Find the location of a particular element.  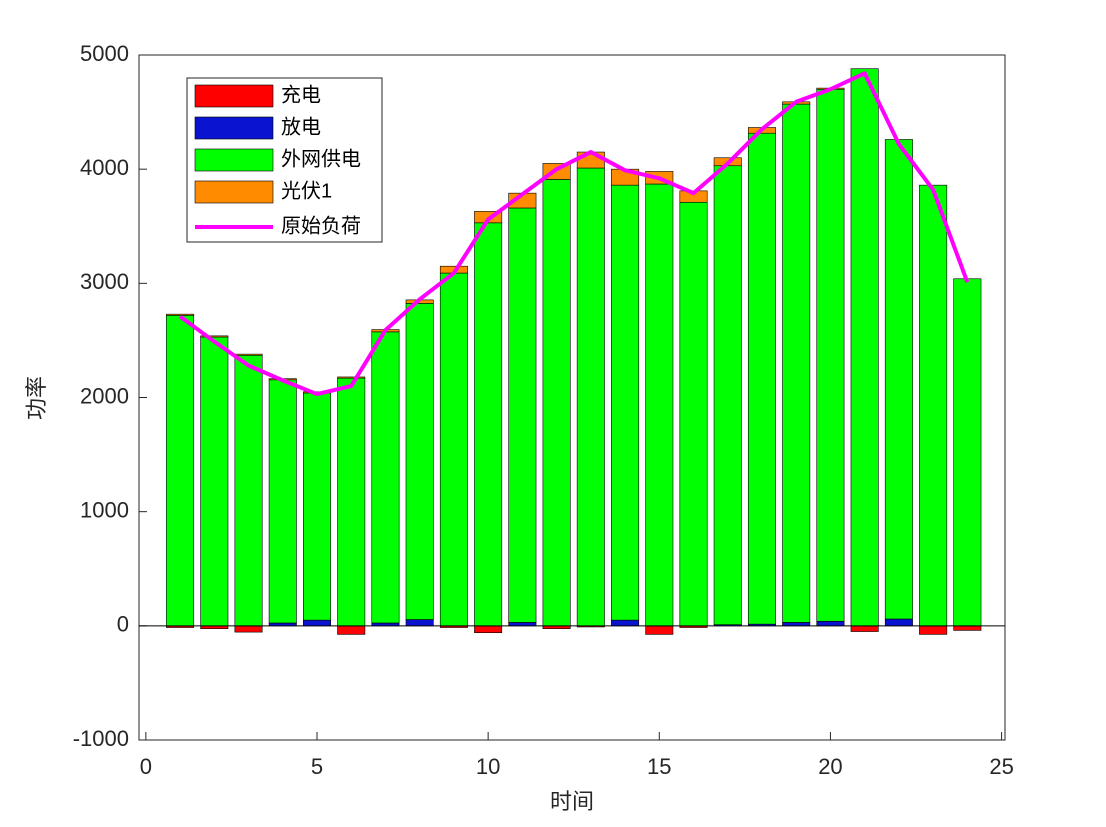

y-axis-label: 功率 is located at coordinates (36, 398).